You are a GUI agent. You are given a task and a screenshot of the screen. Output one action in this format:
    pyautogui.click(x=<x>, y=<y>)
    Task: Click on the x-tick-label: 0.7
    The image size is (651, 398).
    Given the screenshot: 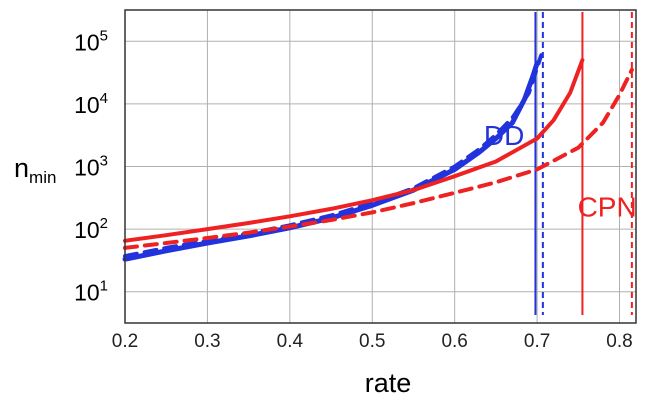 What is the action you would take?
    pyautogui.click(x=537, y=341)
    